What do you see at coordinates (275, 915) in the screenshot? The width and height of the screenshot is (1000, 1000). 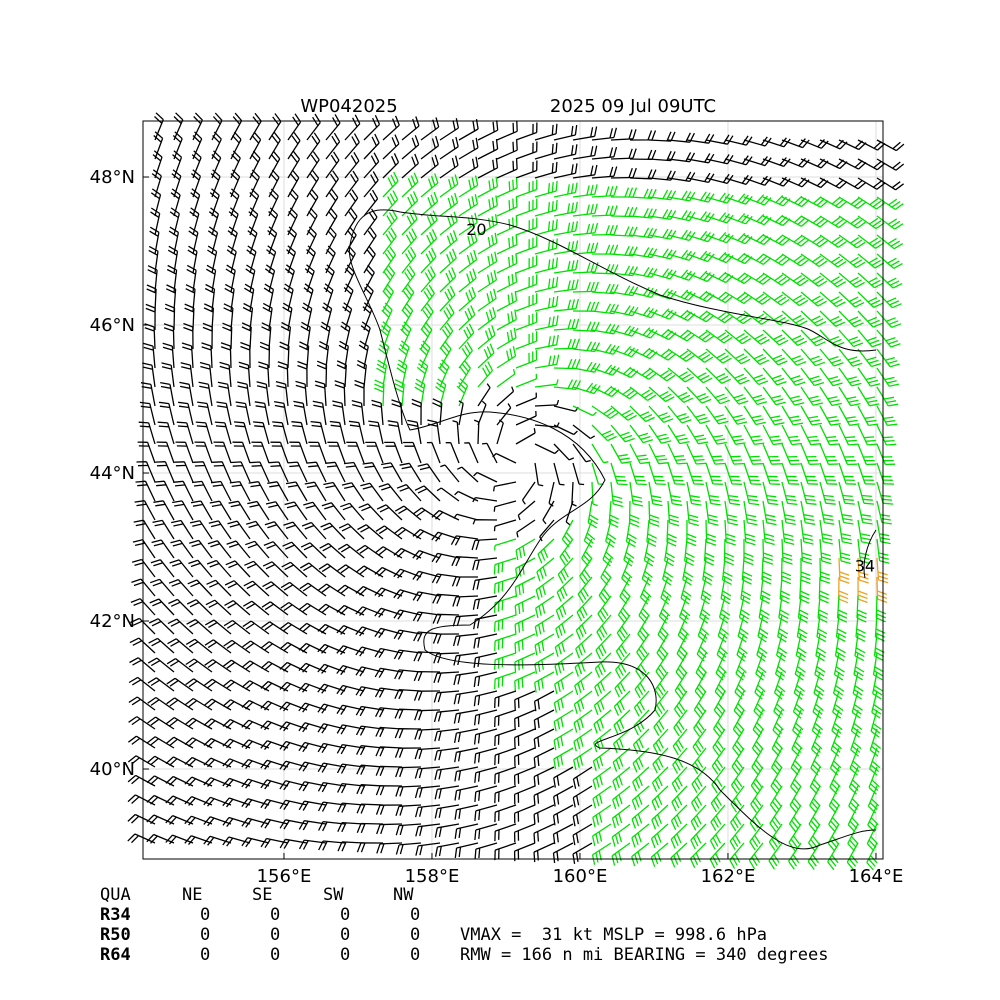 I see `table-cell: 0` at bounding box center [275, 915].